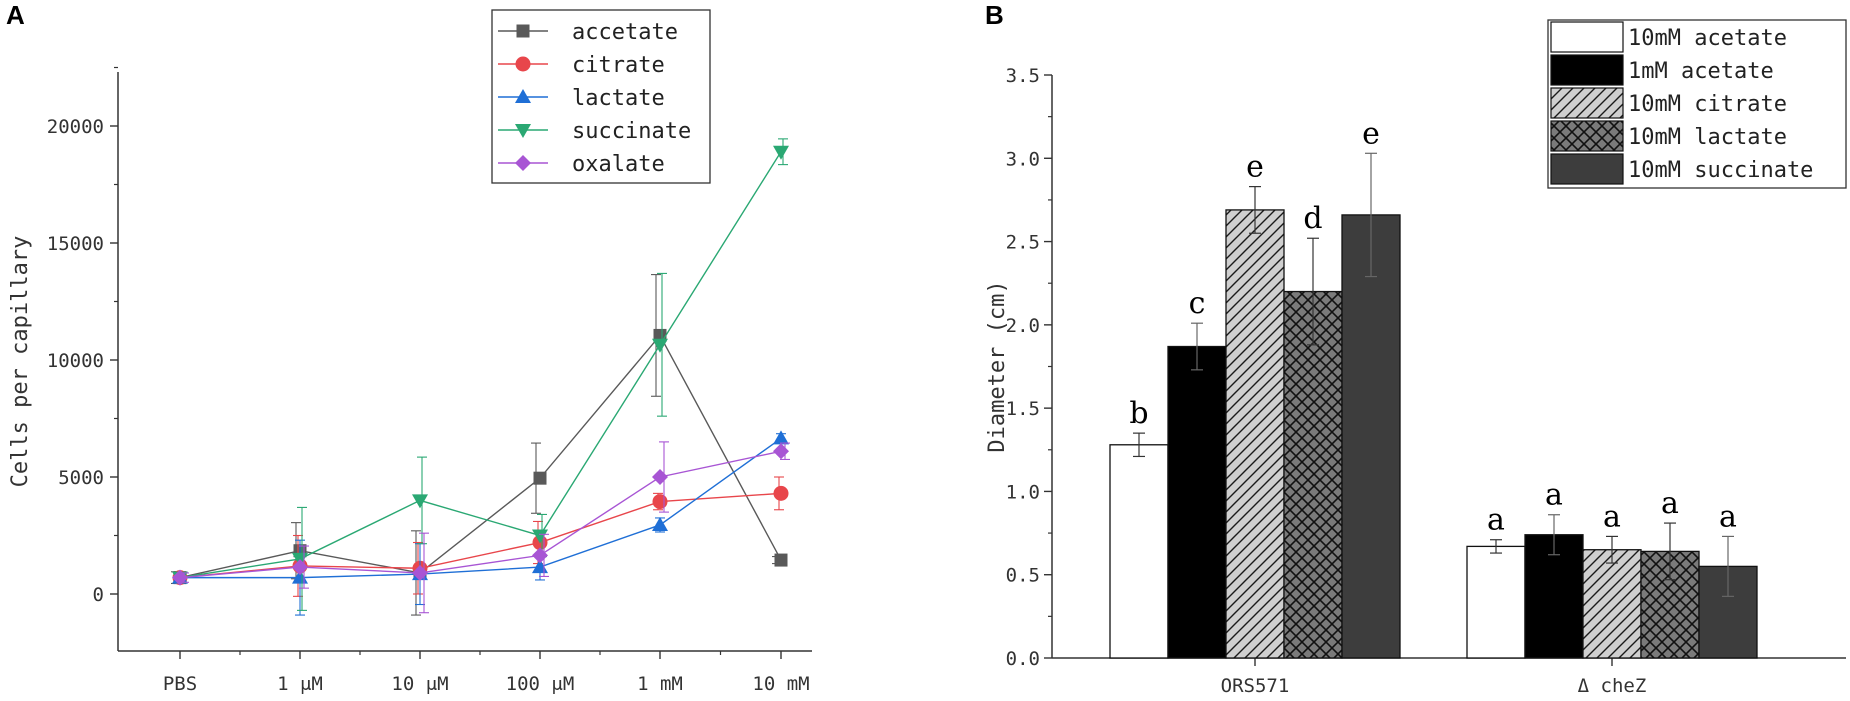 Image resolution: width=1850 pixels, height=701 pixels. What do you see at coordinates (1720, 170) in the screenshot?
I see `legend-label-10mM succinate: 10mM succinate` at bounding box center [1720, 170].